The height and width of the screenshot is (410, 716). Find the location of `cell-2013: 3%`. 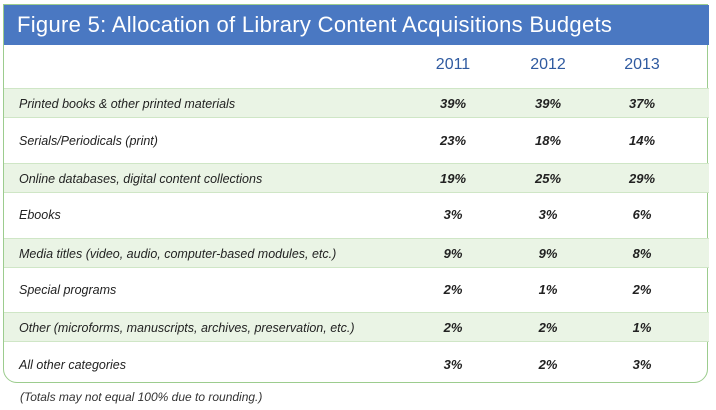

cell-2013: 3% is located at coordinates (642, 364).